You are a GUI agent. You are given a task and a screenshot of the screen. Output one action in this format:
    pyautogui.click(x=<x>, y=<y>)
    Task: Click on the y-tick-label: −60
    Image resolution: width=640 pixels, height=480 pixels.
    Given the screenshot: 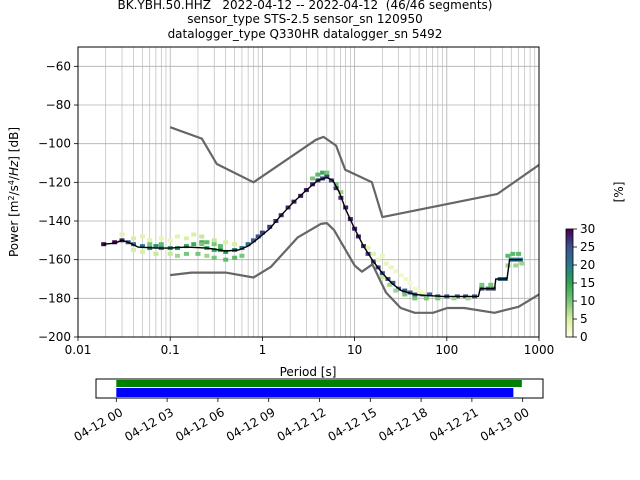 What is the action you would take?
    pyautogui.click(x=58, y=66)
    